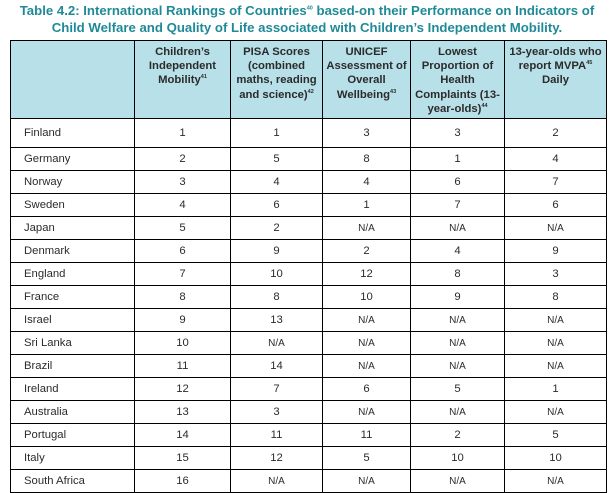  What do you see at coordinates (72, 182) in the screenshot?
I see `cell-country: Norway` at bounding box center [72, 182].